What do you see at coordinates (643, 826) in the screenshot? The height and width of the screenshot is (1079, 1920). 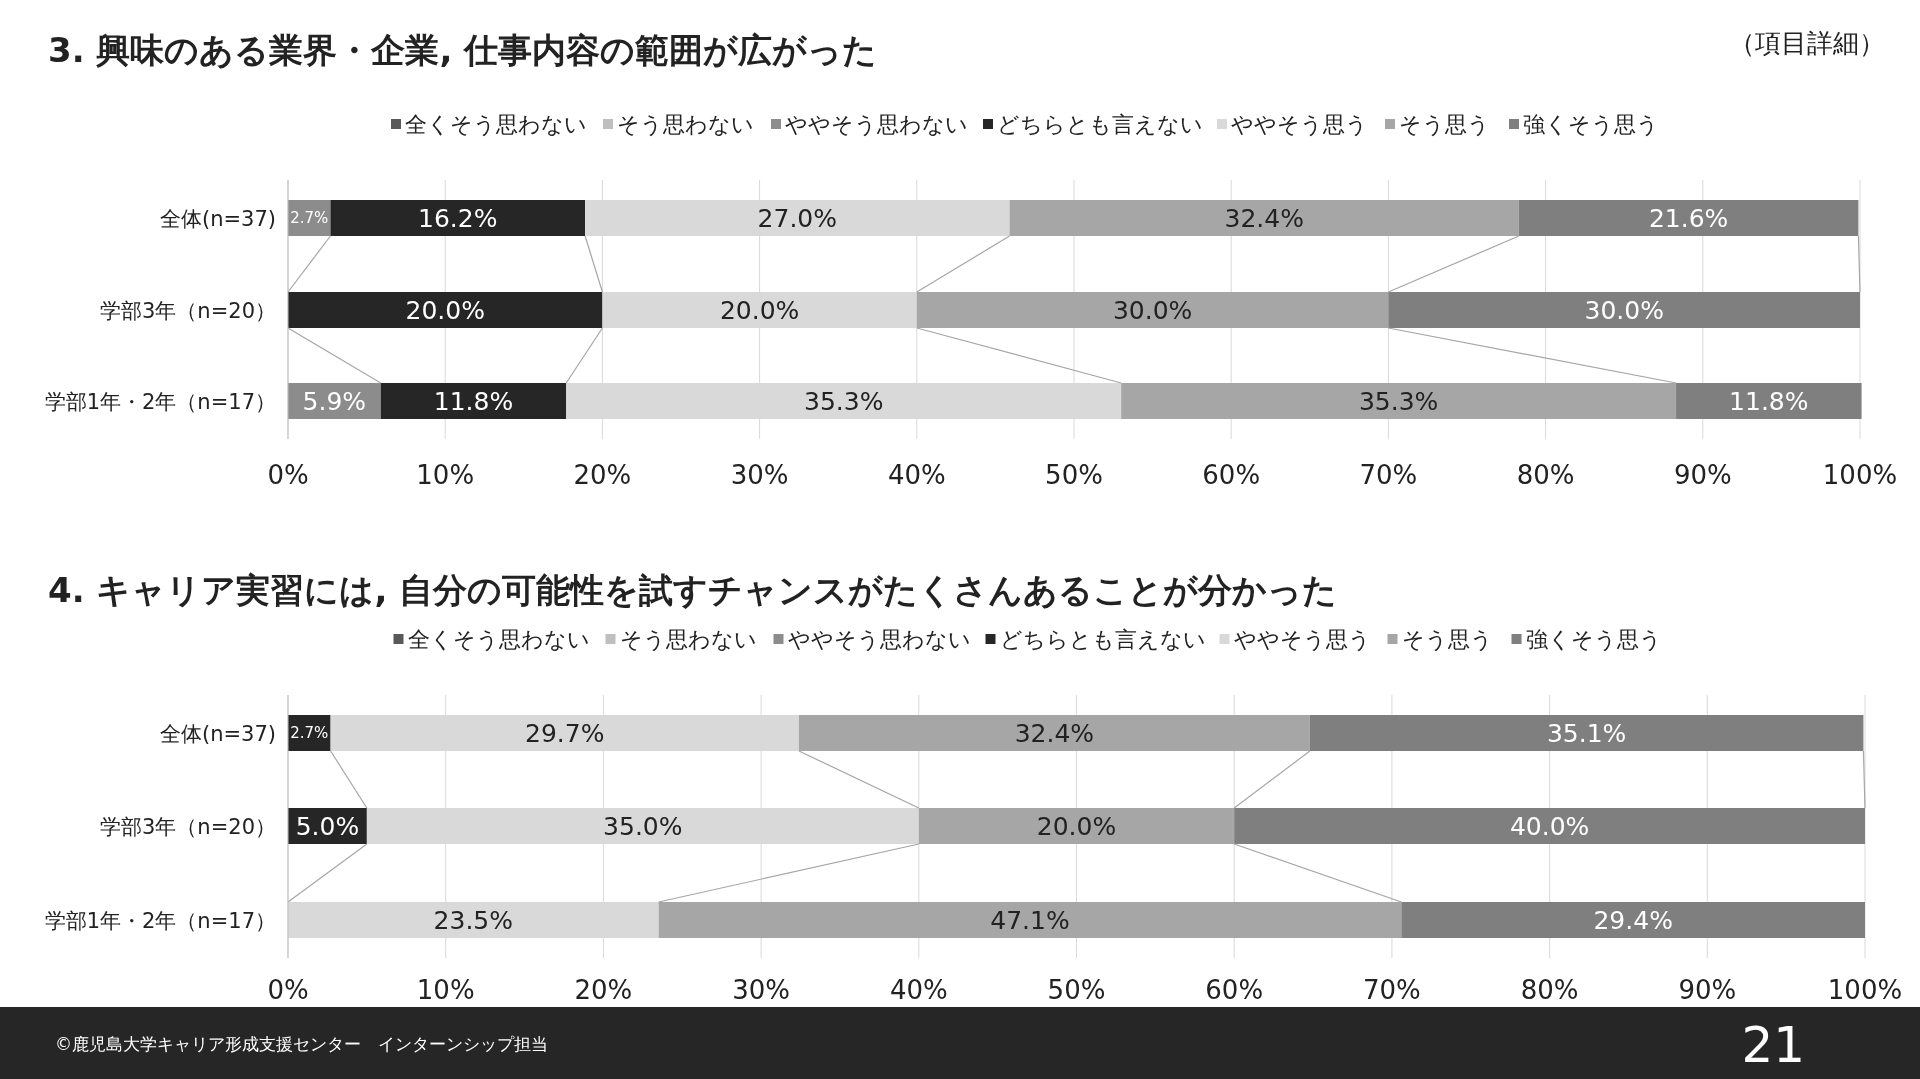 I see `data-label: 35.0%` at bounding box center [643, 826].